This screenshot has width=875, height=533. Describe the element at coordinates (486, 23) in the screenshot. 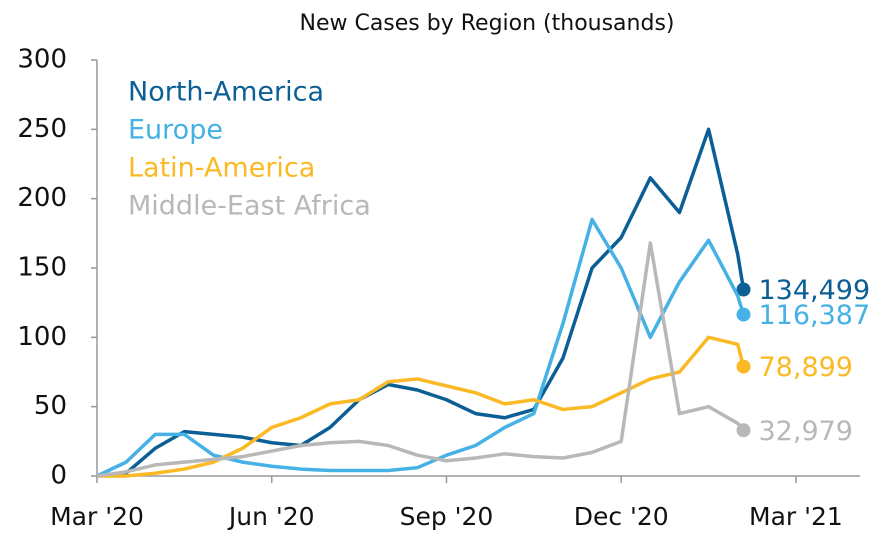

I see `chart-title: New Cases by Region (thousands)` at that location.